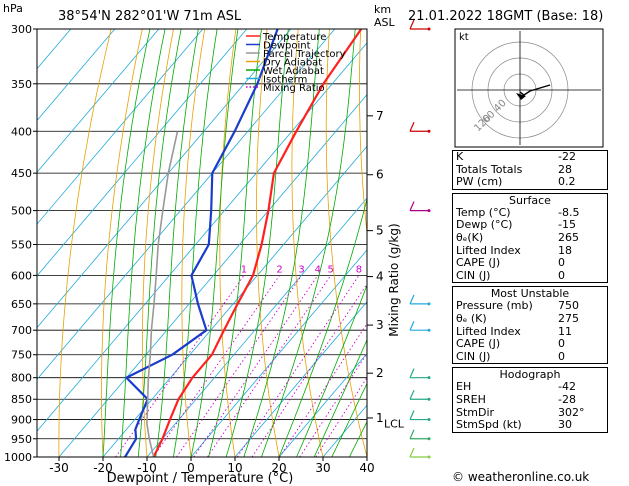 The width and height of the screenshot is (629, 486). Describe the element at coordinates (292, 63) in the screenshot. I see `legend-label: Dry Adiabat` at that location.